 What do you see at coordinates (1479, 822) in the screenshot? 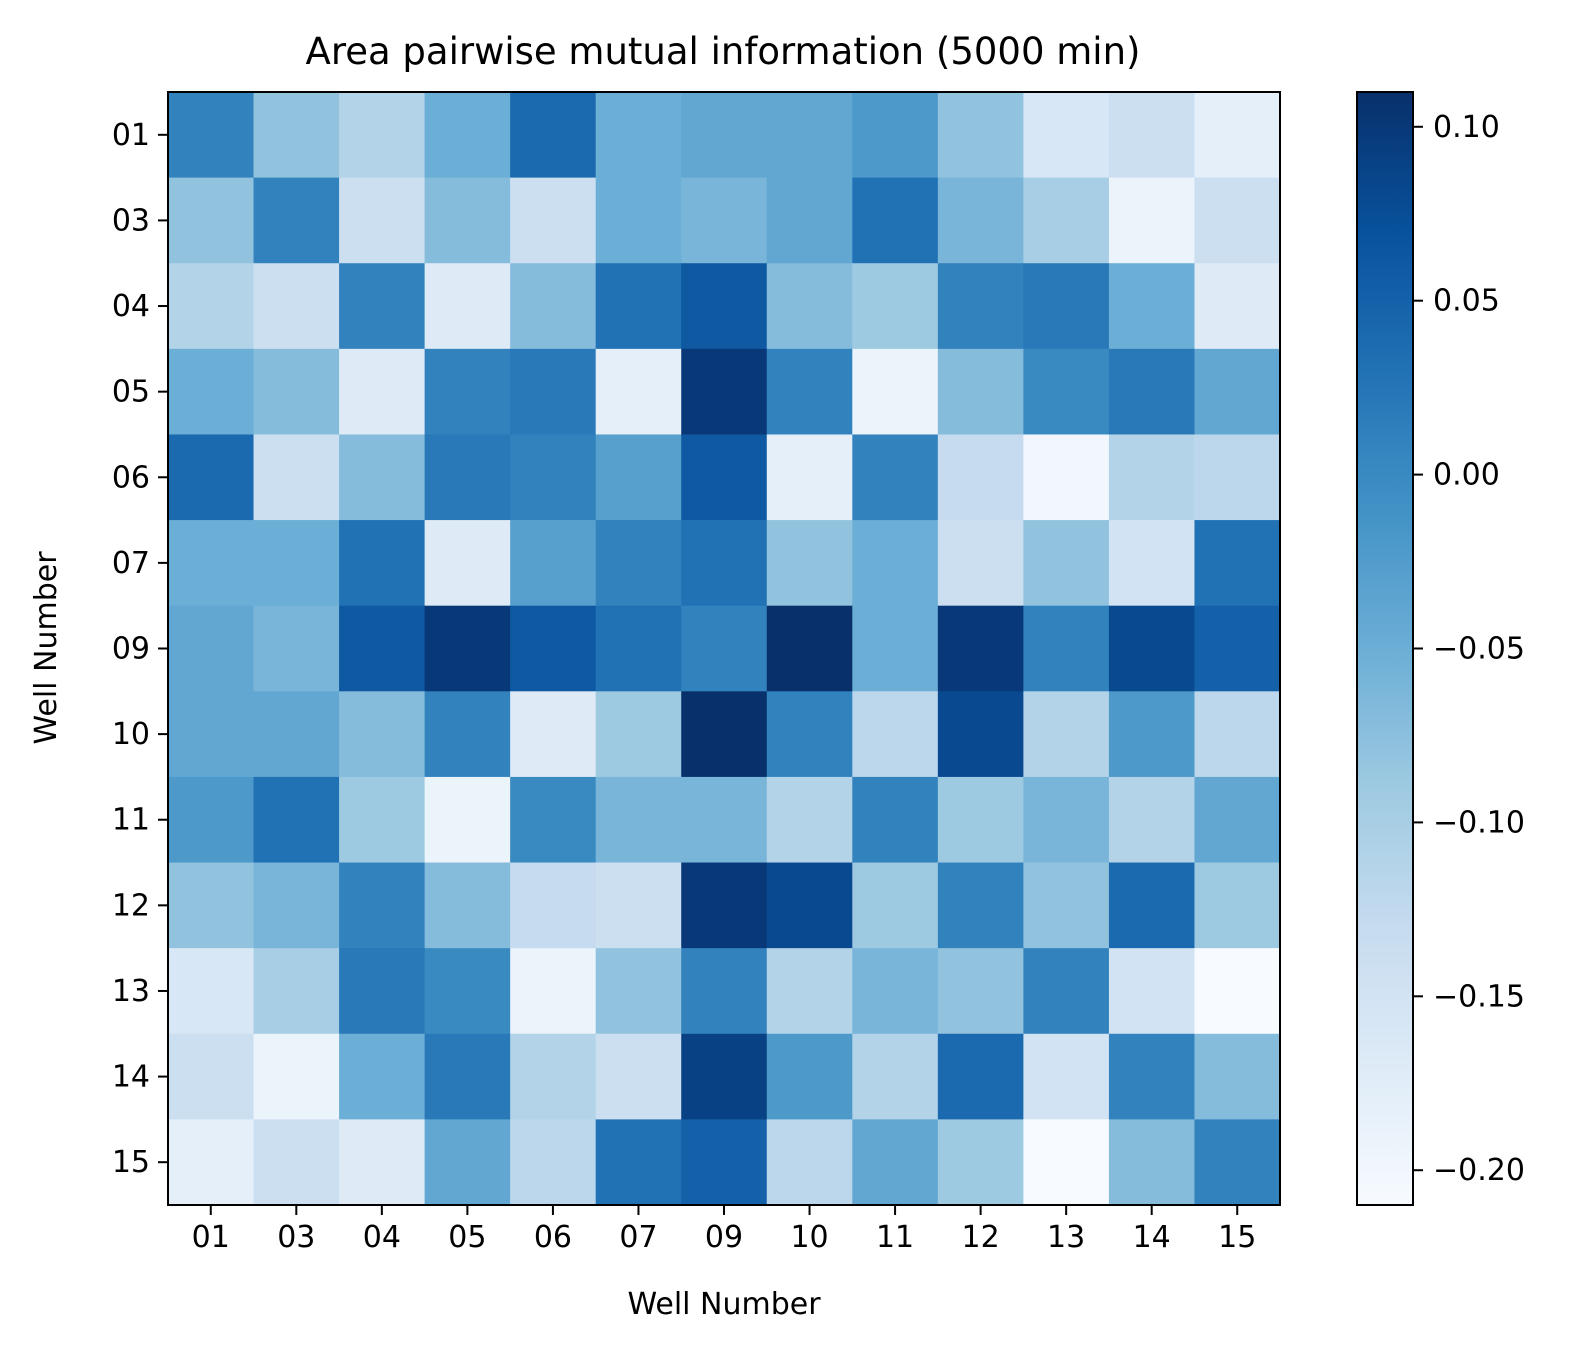
I see `colorbar-tick-label: −0.10` at bounding box center [1479, 822].